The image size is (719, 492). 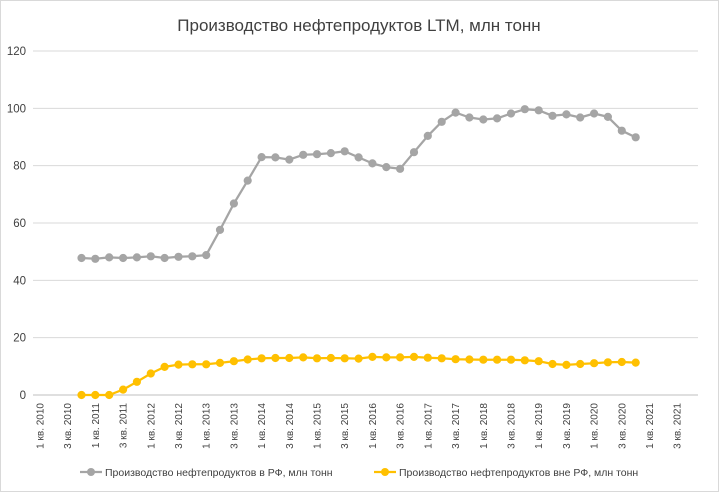 I want to click on x-tick-label: 1 кв. 2020, so click(x=595, y=426).